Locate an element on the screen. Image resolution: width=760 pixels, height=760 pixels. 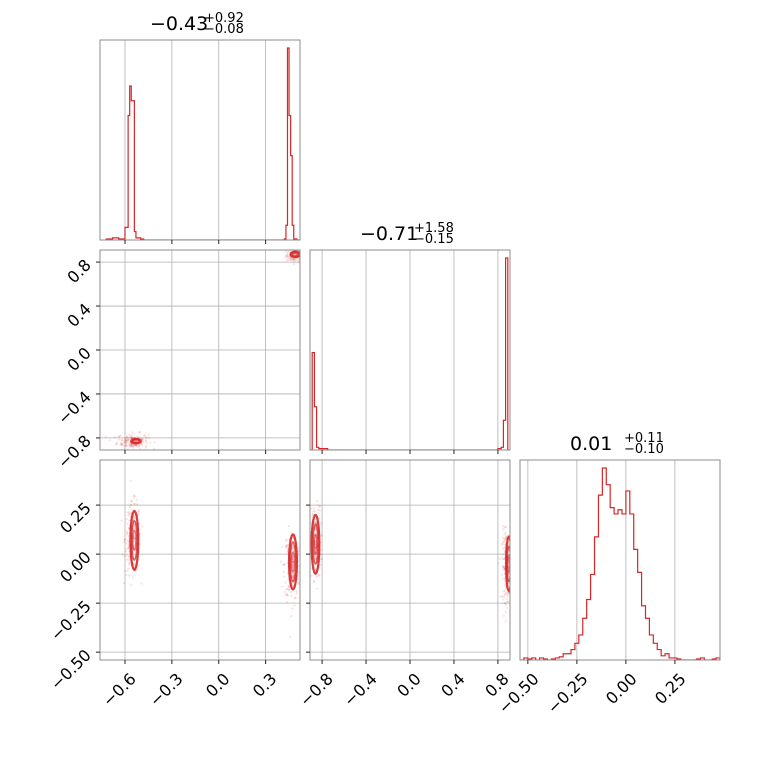
title-value: −0.71 is located at coordinates (389, 234).